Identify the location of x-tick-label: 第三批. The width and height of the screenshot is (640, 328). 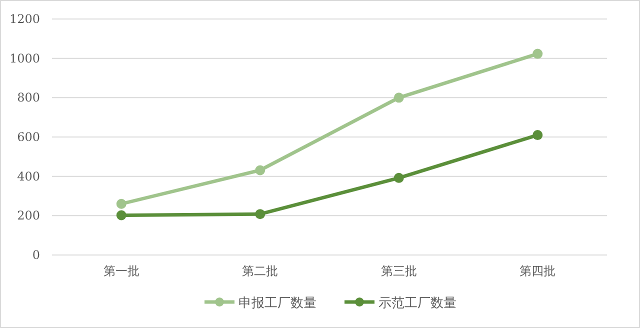
(398, 271).